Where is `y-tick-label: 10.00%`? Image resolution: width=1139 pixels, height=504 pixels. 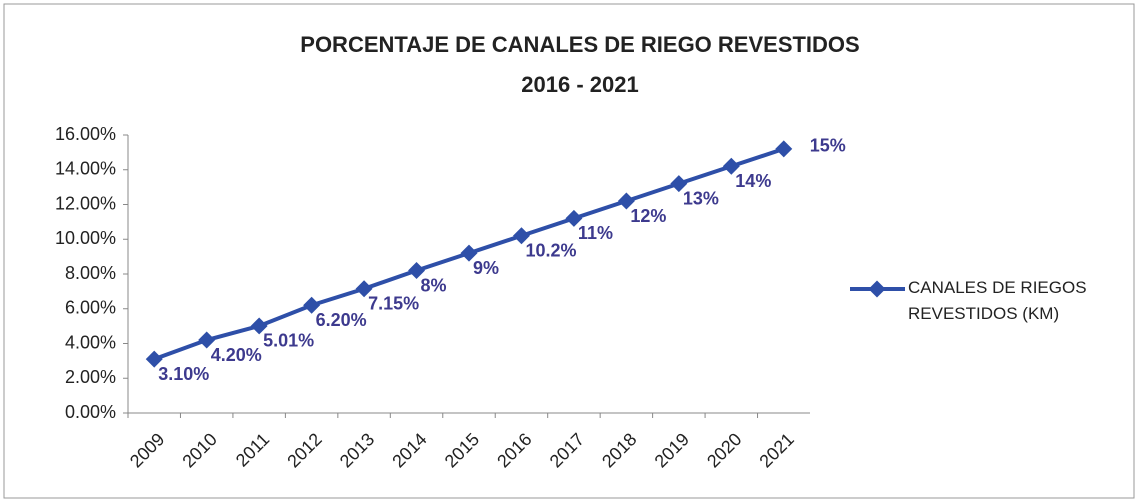 y-tick-label: 10.00% is located at coordinates (85, 238).